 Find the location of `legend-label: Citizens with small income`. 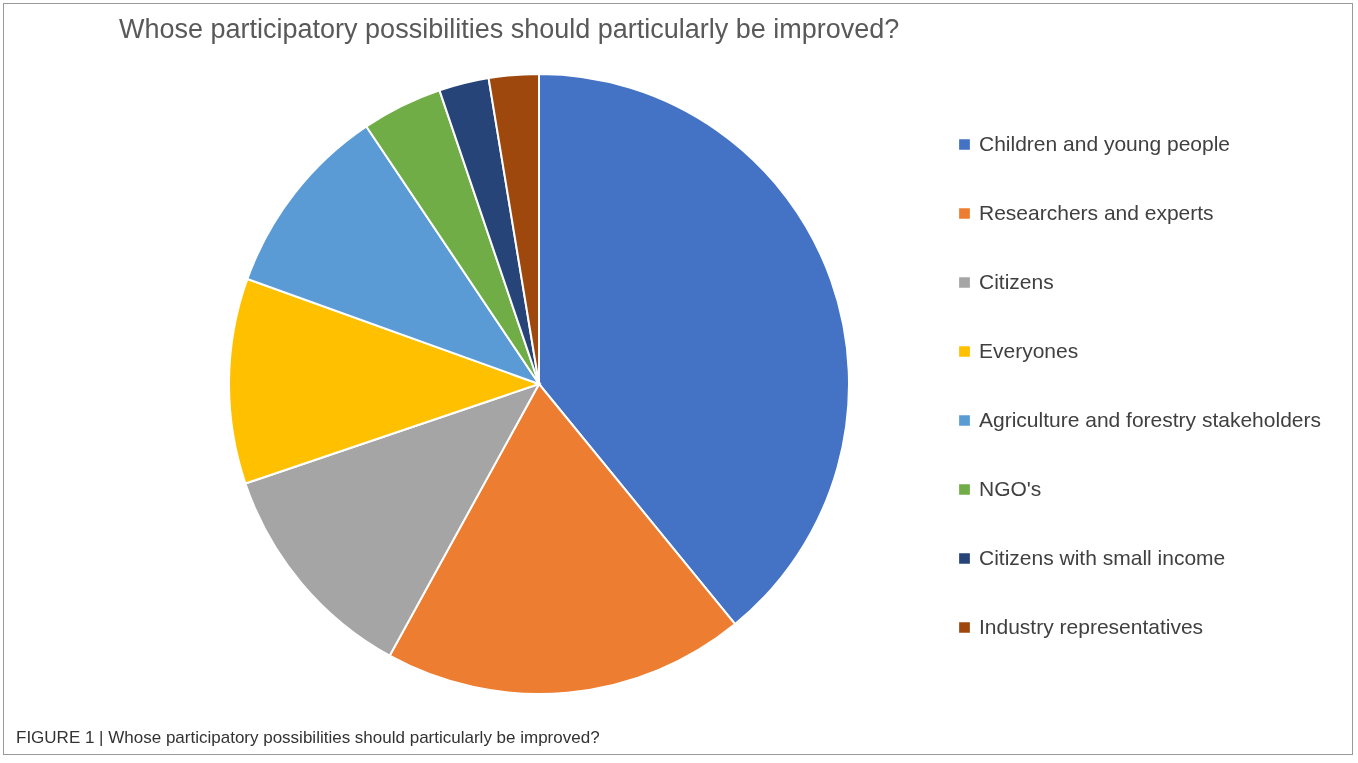

legend-label: Citizens with small income is located at coordinates (1102, 557).